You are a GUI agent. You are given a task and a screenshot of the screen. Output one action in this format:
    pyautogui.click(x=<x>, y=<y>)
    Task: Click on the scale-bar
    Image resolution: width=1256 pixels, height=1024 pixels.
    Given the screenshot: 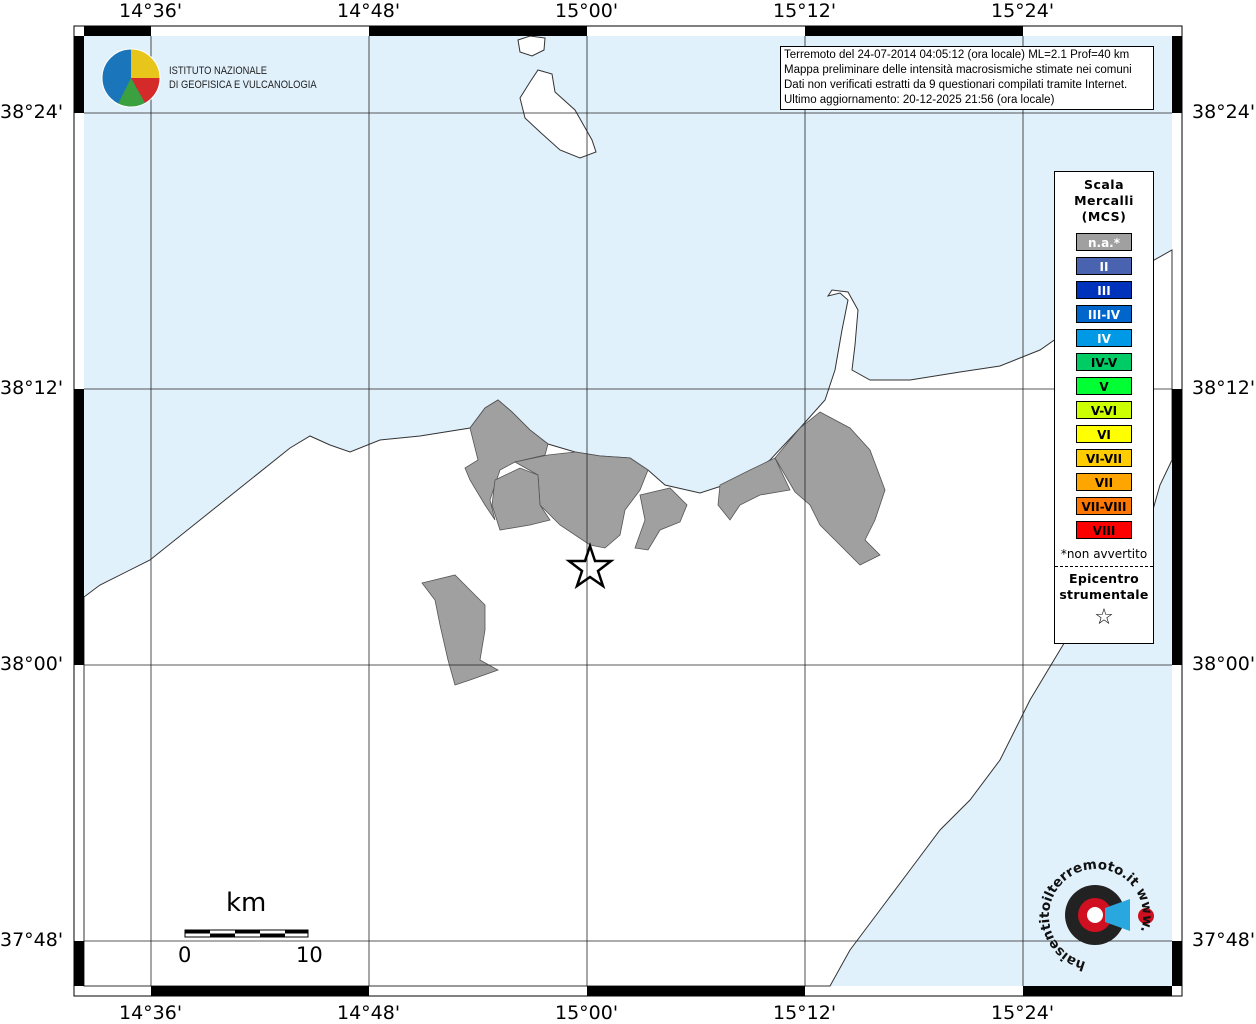 What is the action you would take?
    pyautogui.click(x=246, y=933)
    